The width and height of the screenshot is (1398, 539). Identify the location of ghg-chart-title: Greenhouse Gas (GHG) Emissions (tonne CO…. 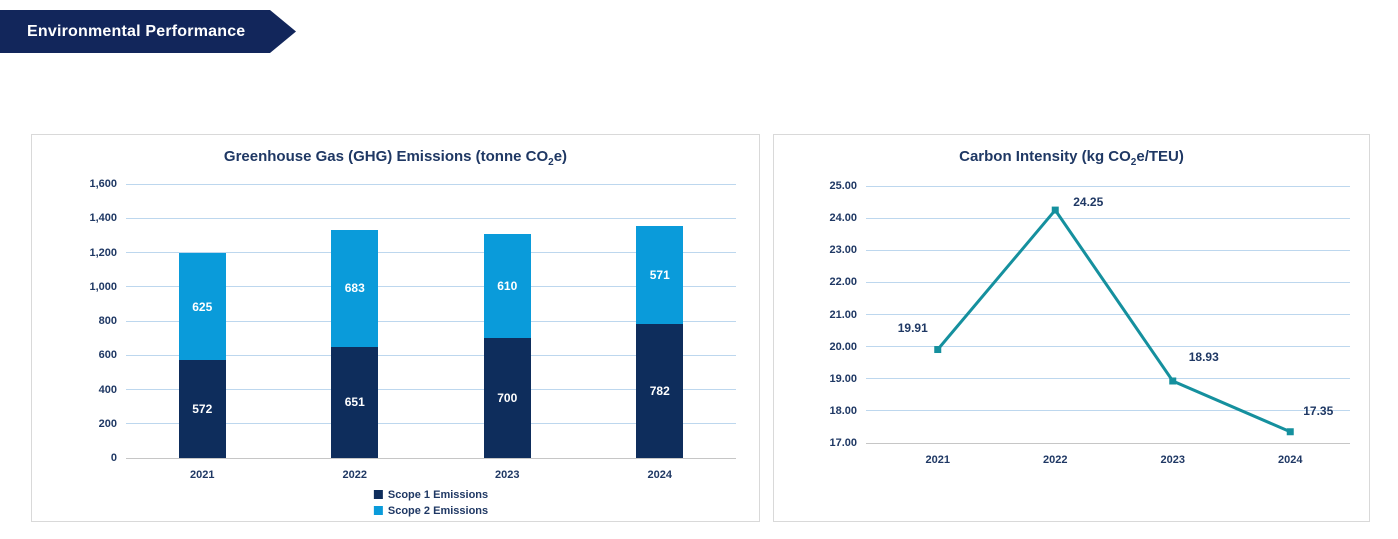
(395, 158).